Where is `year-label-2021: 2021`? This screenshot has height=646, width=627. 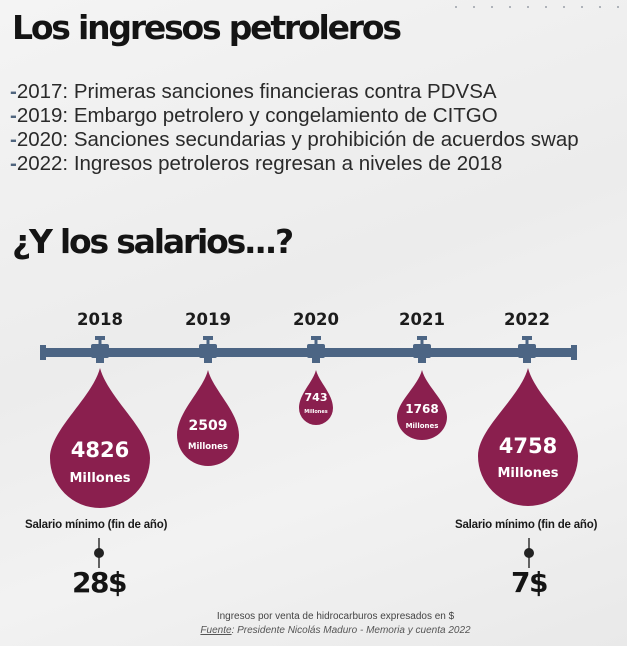
year-label-2021: 2021 is located at coordinates (422, 319).